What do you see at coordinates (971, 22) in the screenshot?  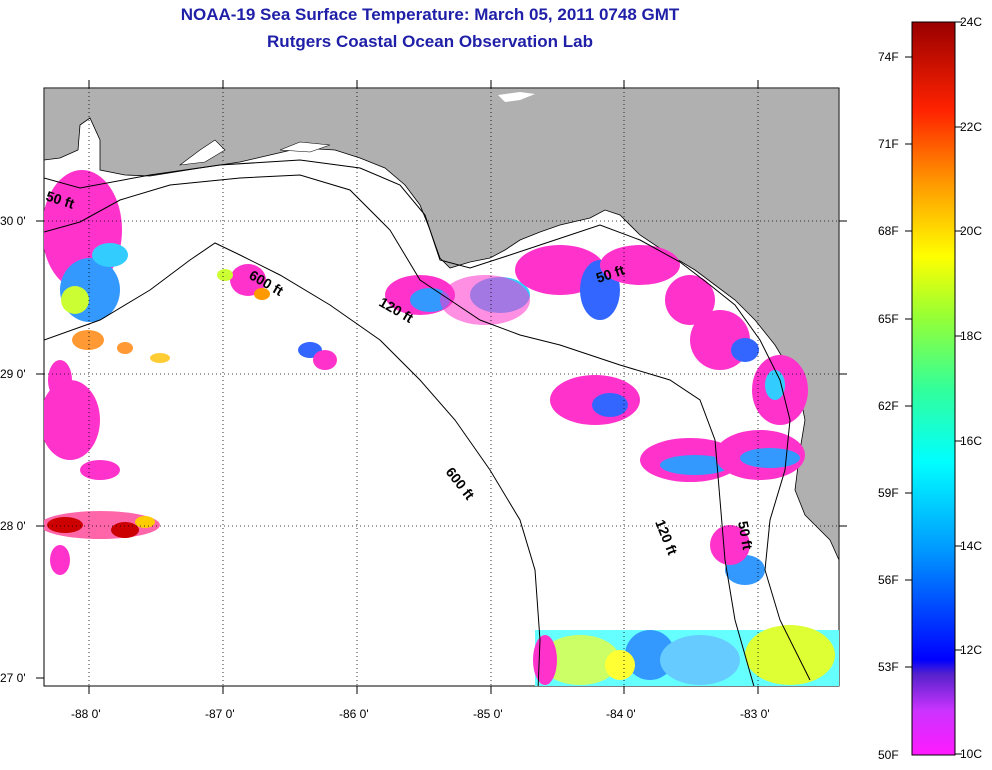 I see `colorbar-c-label: 24C` at bounding box center [971, 22].